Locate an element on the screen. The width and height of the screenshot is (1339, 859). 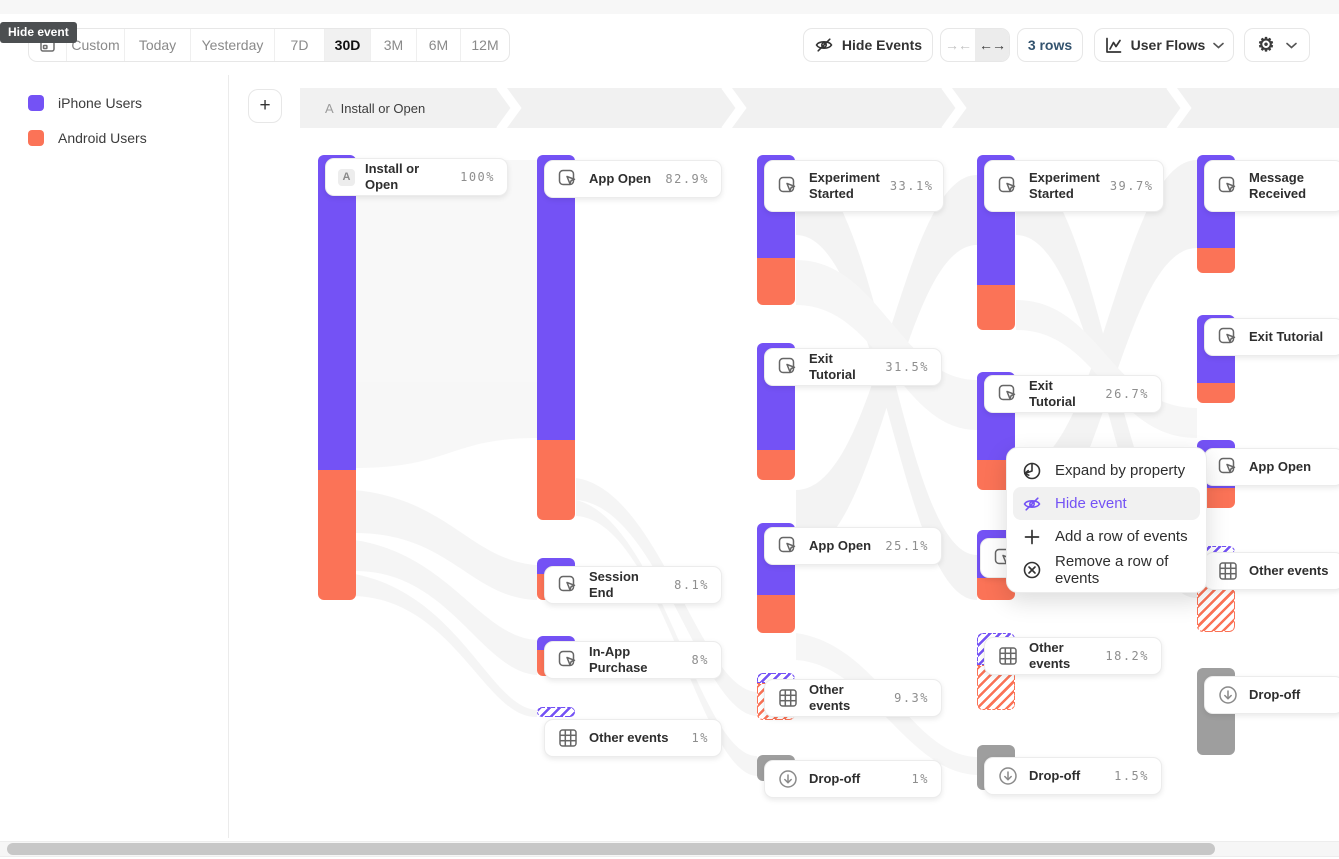
date-range-control: Custom Today Yesterday 7D 30D 3M 6M 12M is located at coordinates (269, 45).